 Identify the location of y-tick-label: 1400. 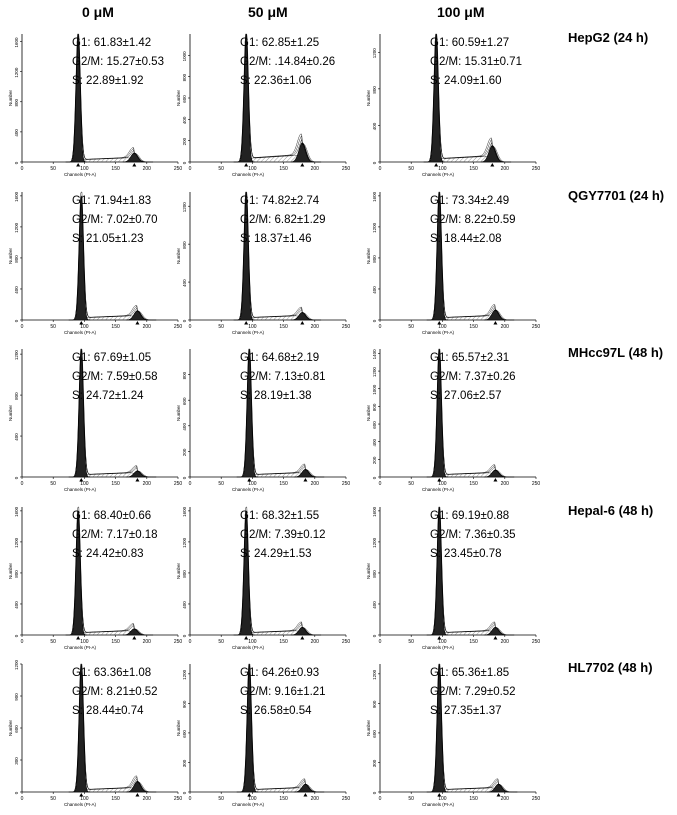
(374, 354).